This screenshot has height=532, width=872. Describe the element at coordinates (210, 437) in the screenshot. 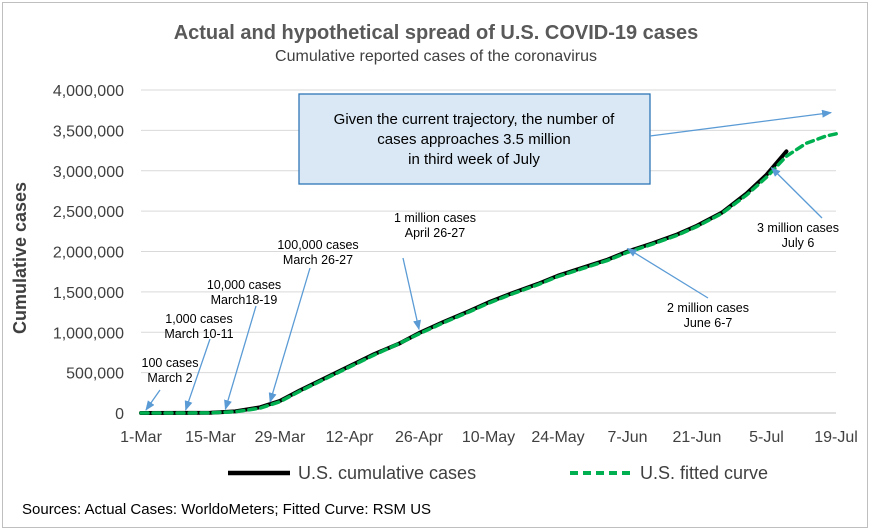

I see `x-tick-label: 15-Mar` at that location.